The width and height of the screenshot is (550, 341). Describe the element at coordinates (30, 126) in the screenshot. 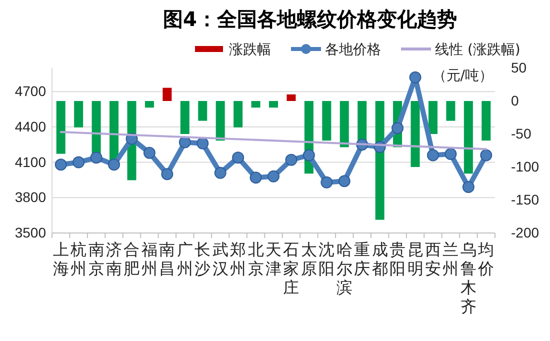

I see `y-tick-label: 4400` at that location.